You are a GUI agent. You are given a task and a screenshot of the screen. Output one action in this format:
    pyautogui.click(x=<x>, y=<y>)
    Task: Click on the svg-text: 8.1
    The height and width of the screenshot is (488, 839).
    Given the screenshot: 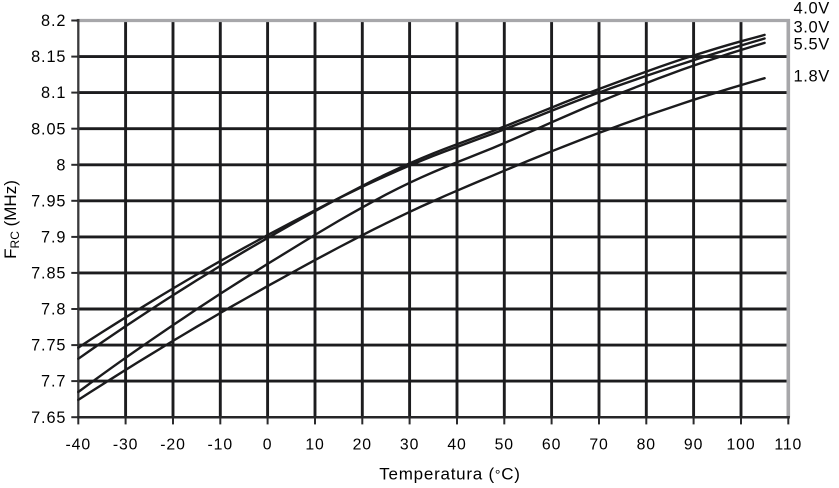 What is the action you would take?
    pyautogui.click(x=53, y=93)
    